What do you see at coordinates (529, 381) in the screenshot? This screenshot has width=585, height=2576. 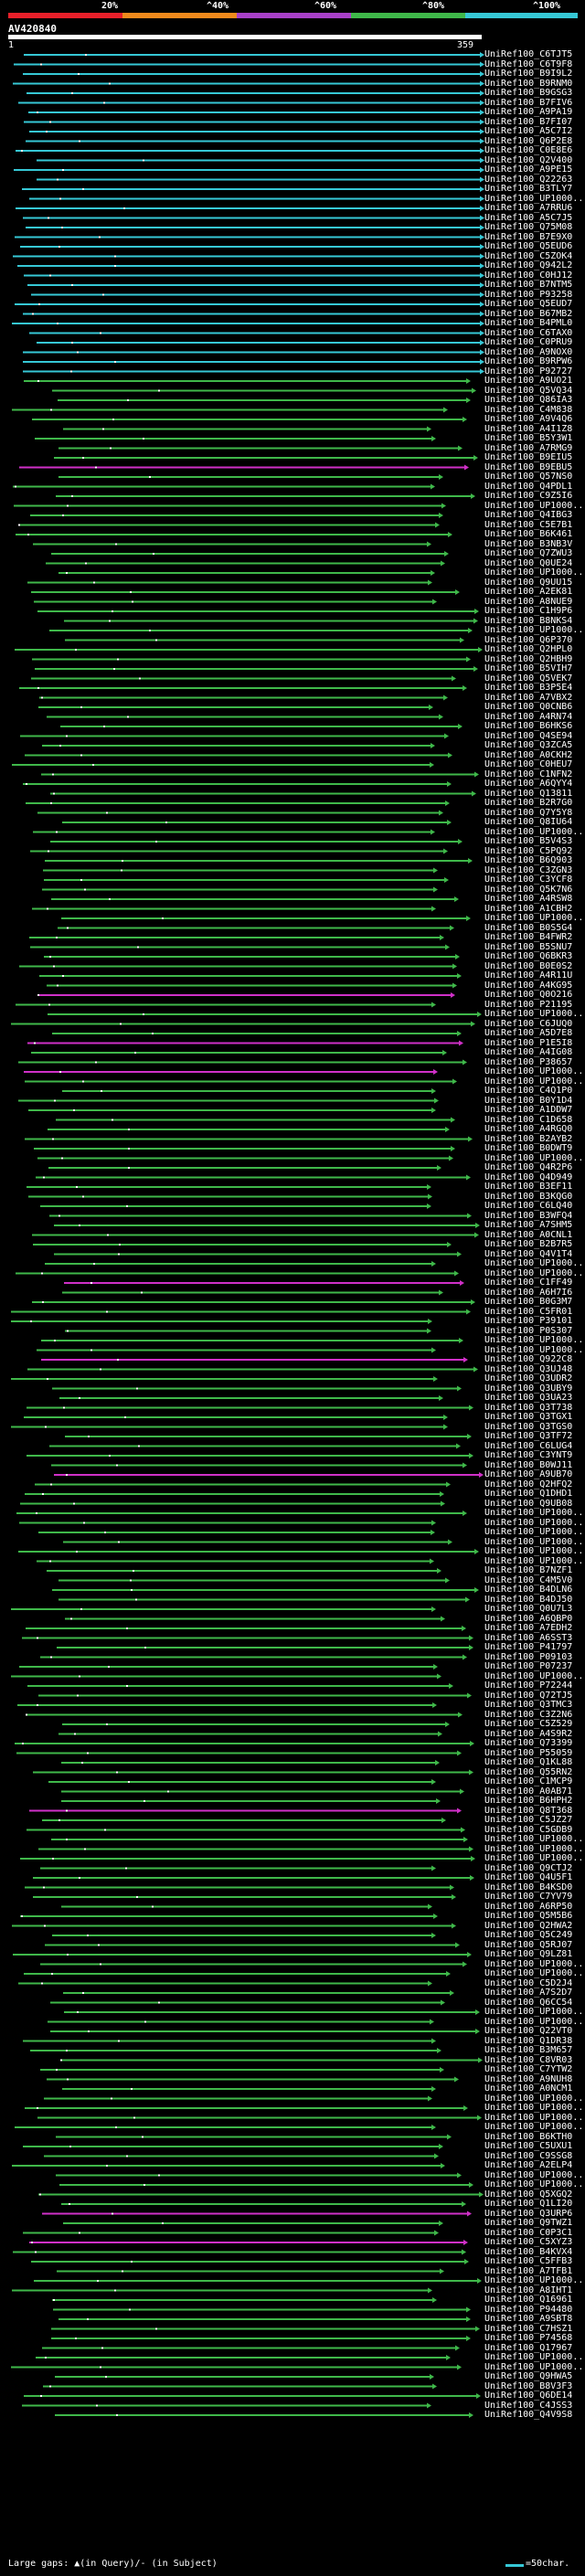 I see `hit-label: UniRef100_A9UO21` at bounding box center [529, 381].